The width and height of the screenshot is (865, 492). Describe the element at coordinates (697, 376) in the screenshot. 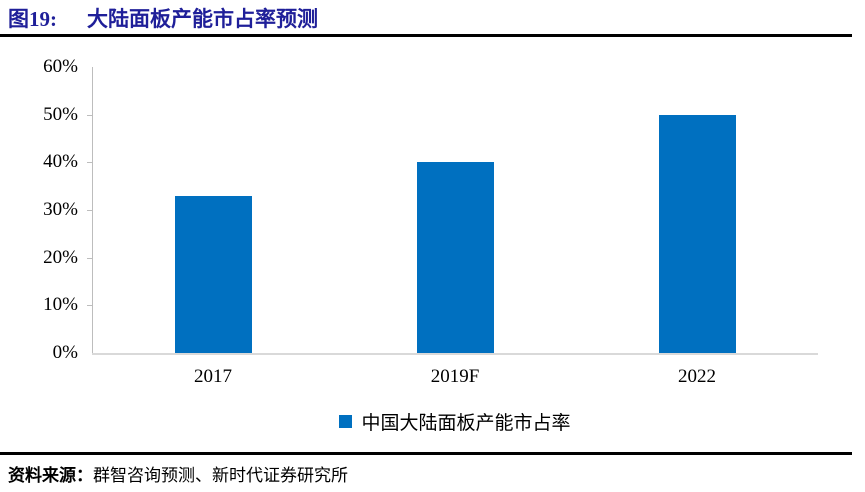

I see `x-axis-tick-label: 2022` at that location.